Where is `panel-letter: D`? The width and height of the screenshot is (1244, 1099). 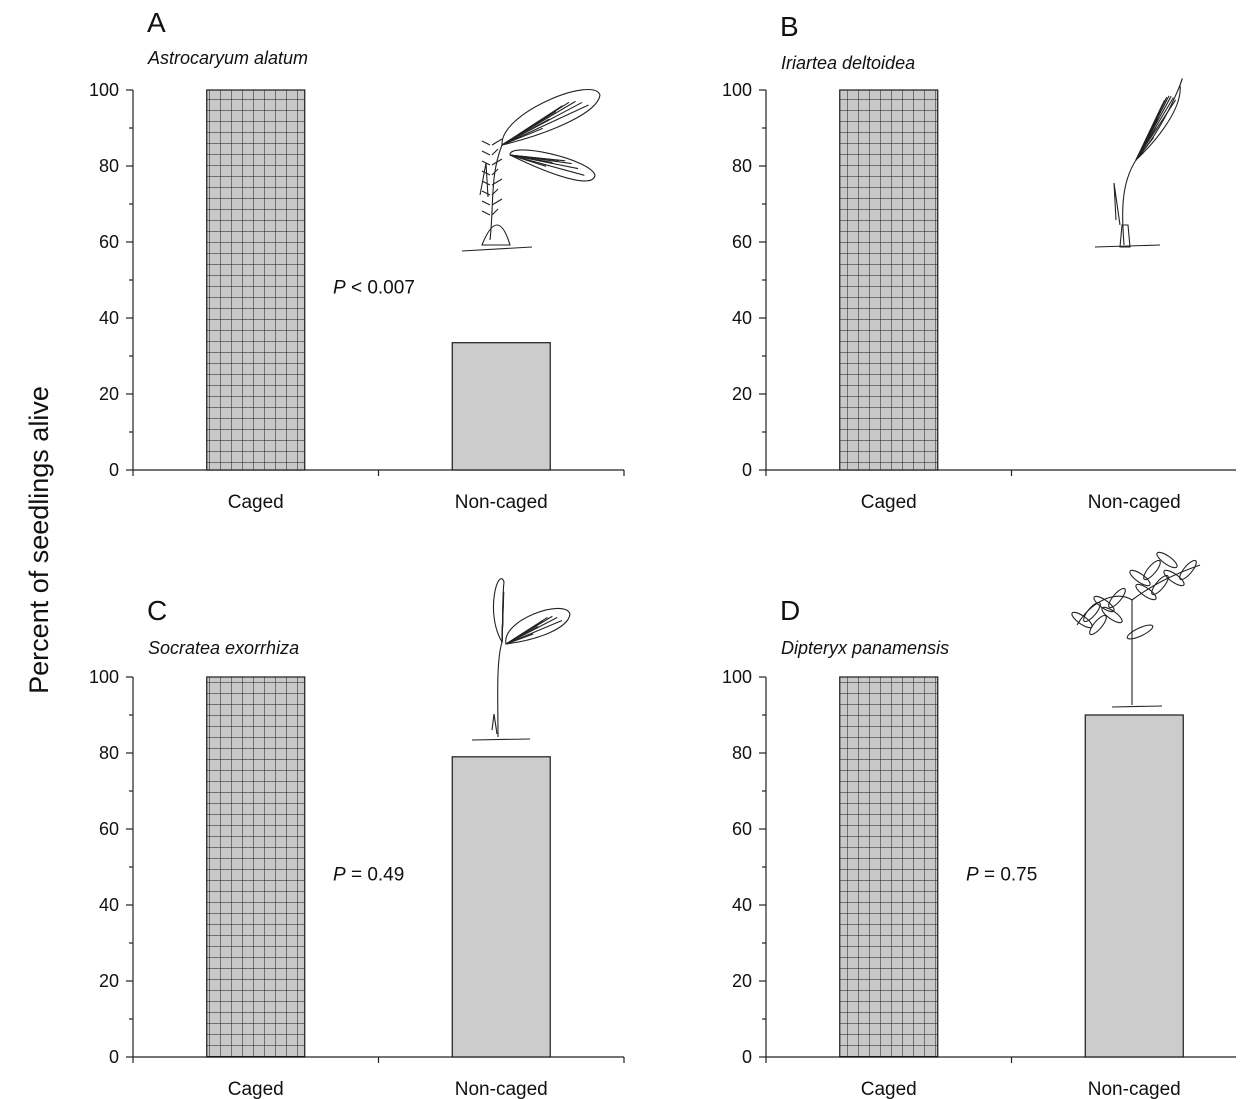 panel-letter: D is located at coordinates (790, 610).